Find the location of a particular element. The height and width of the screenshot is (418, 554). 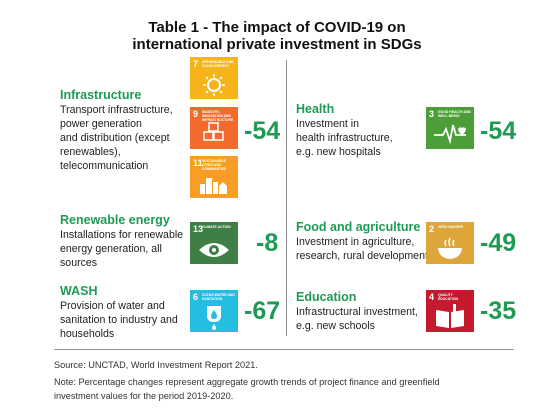

wash-description-line: sanitation to industry and is located at coordinates (119, 320).